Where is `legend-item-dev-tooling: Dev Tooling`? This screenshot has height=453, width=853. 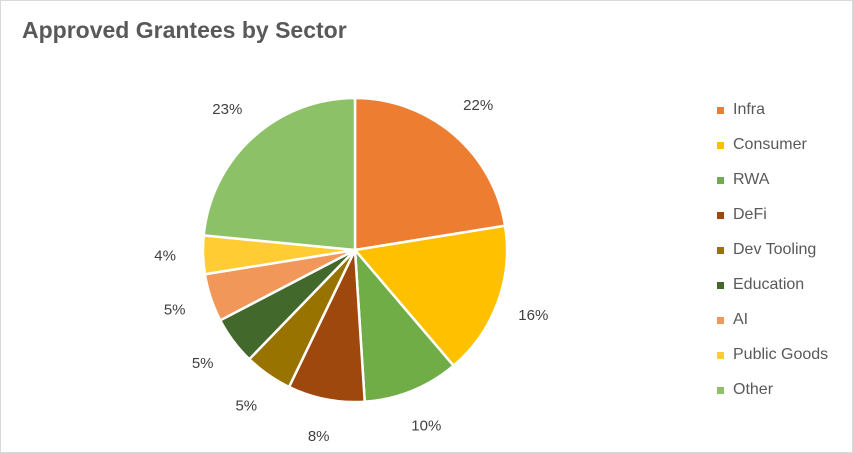
legend-item-dev-tooling: Dev Tooling is located at coordinates (782, 250).